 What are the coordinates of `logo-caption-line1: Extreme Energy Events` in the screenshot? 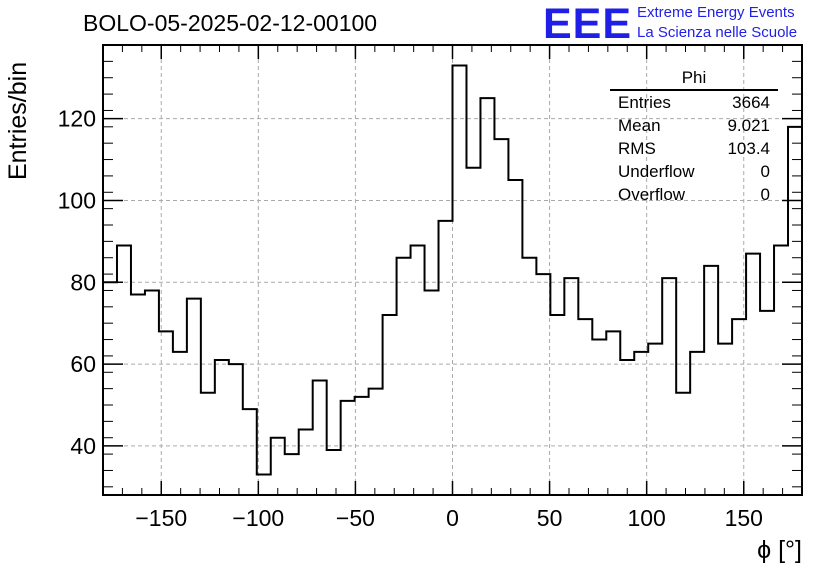 It's located at (716, 12).